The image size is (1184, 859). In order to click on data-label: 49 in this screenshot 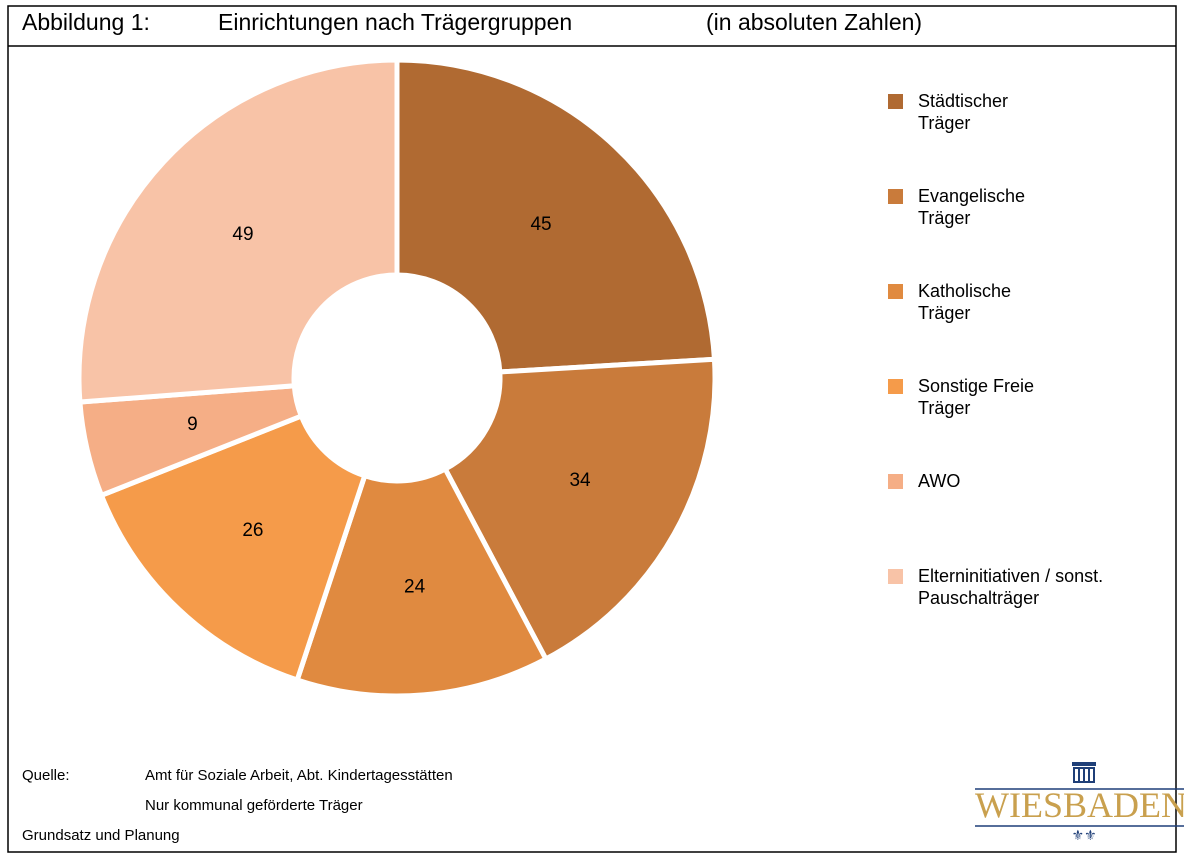, I will do `click(242, 234)`.